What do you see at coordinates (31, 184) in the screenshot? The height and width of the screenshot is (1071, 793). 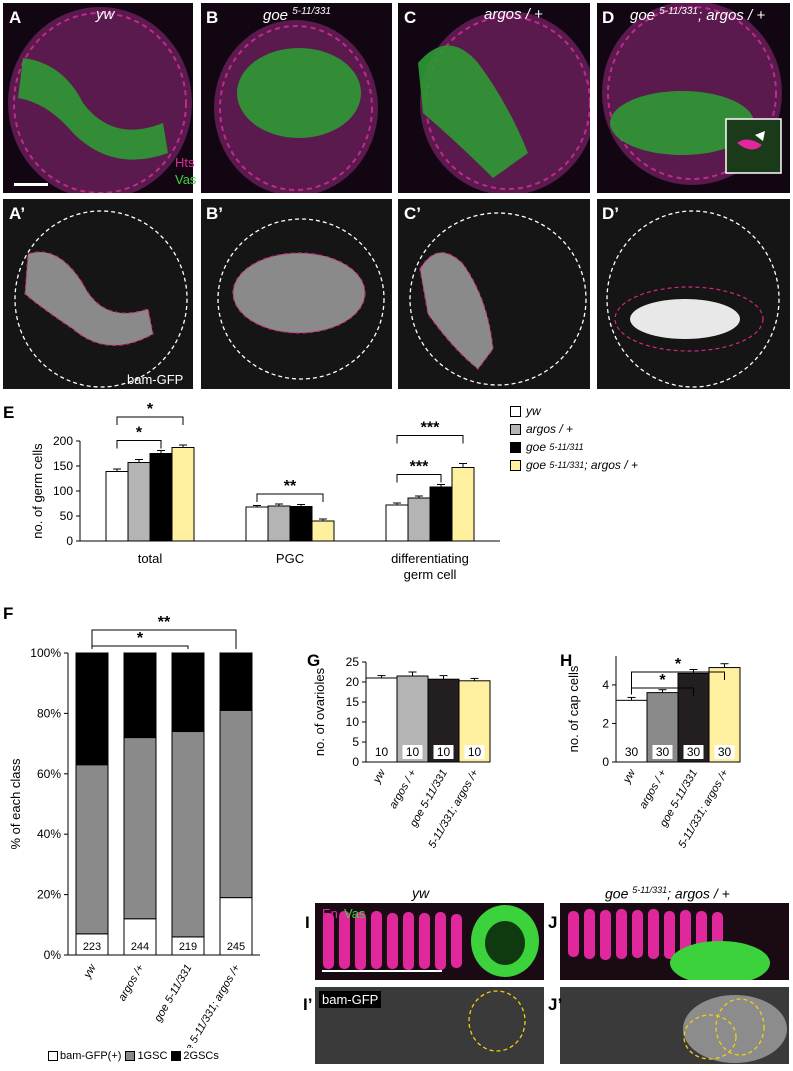 I see `scale-bar` at bounding box center [31, 184].